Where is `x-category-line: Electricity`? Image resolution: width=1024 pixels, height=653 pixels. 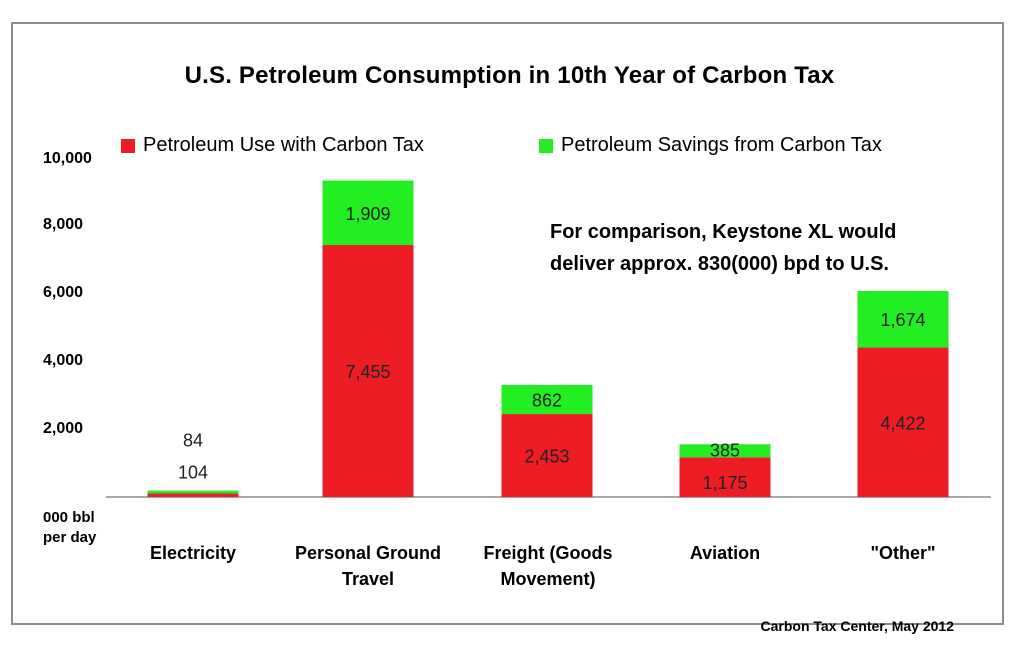
x-category-line: Electricity is located at coordinates (193, 553).